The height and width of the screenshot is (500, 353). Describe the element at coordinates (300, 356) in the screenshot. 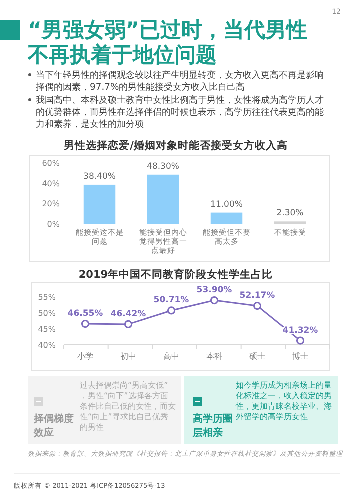

I see `x-tick-label: 博士` at that location.